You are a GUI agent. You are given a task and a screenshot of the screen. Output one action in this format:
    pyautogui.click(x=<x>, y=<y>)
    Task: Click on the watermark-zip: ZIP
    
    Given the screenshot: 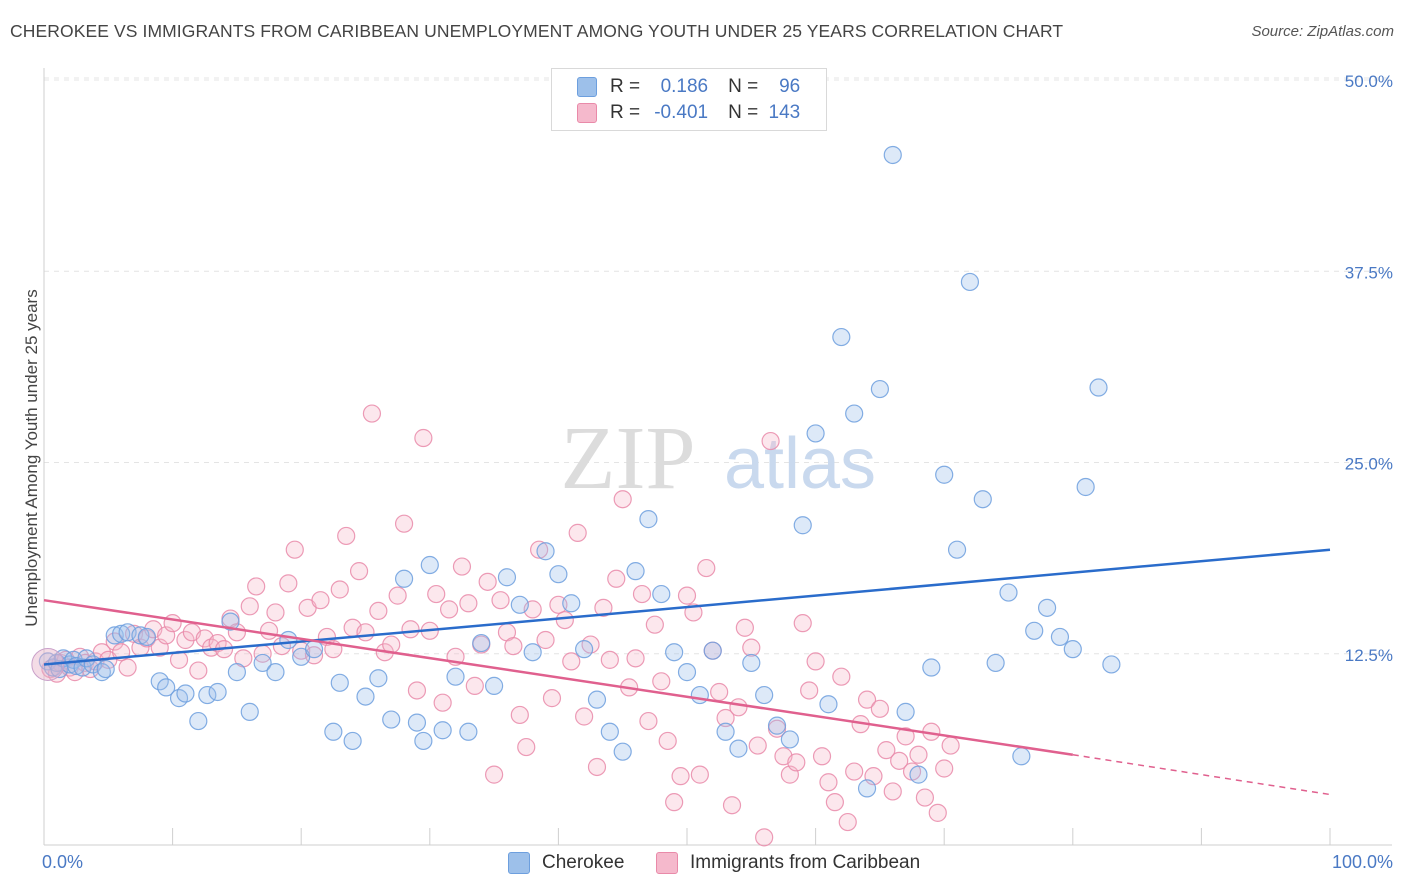 What is the action you would take?
    pyautogui.click(x=628, y=458)
    